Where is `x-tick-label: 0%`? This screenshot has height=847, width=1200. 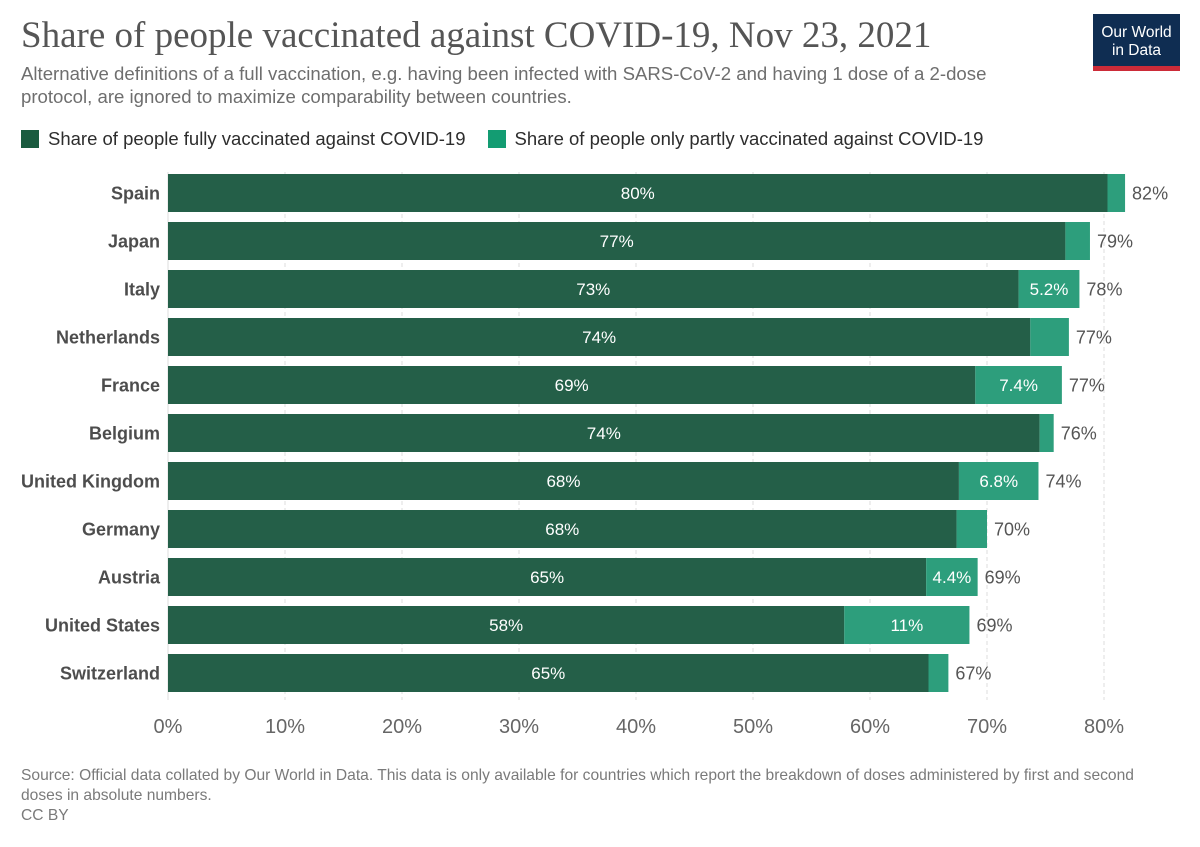
x-tick-label: 0% is located at coordinates (168, 727).